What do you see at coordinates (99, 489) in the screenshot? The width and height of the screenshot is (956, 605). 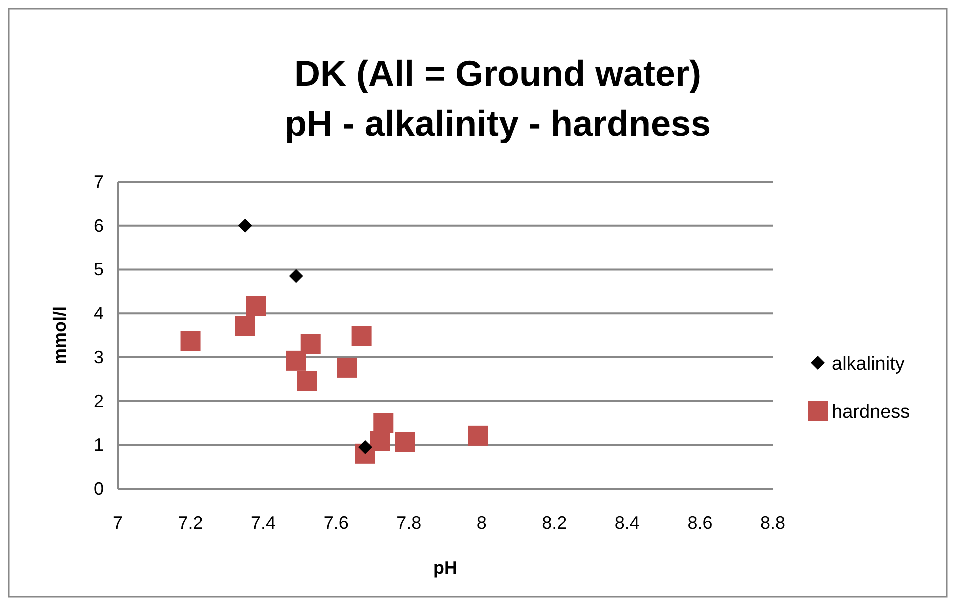 I see `y-tick-label: 0` at bounding box center [99, 489].